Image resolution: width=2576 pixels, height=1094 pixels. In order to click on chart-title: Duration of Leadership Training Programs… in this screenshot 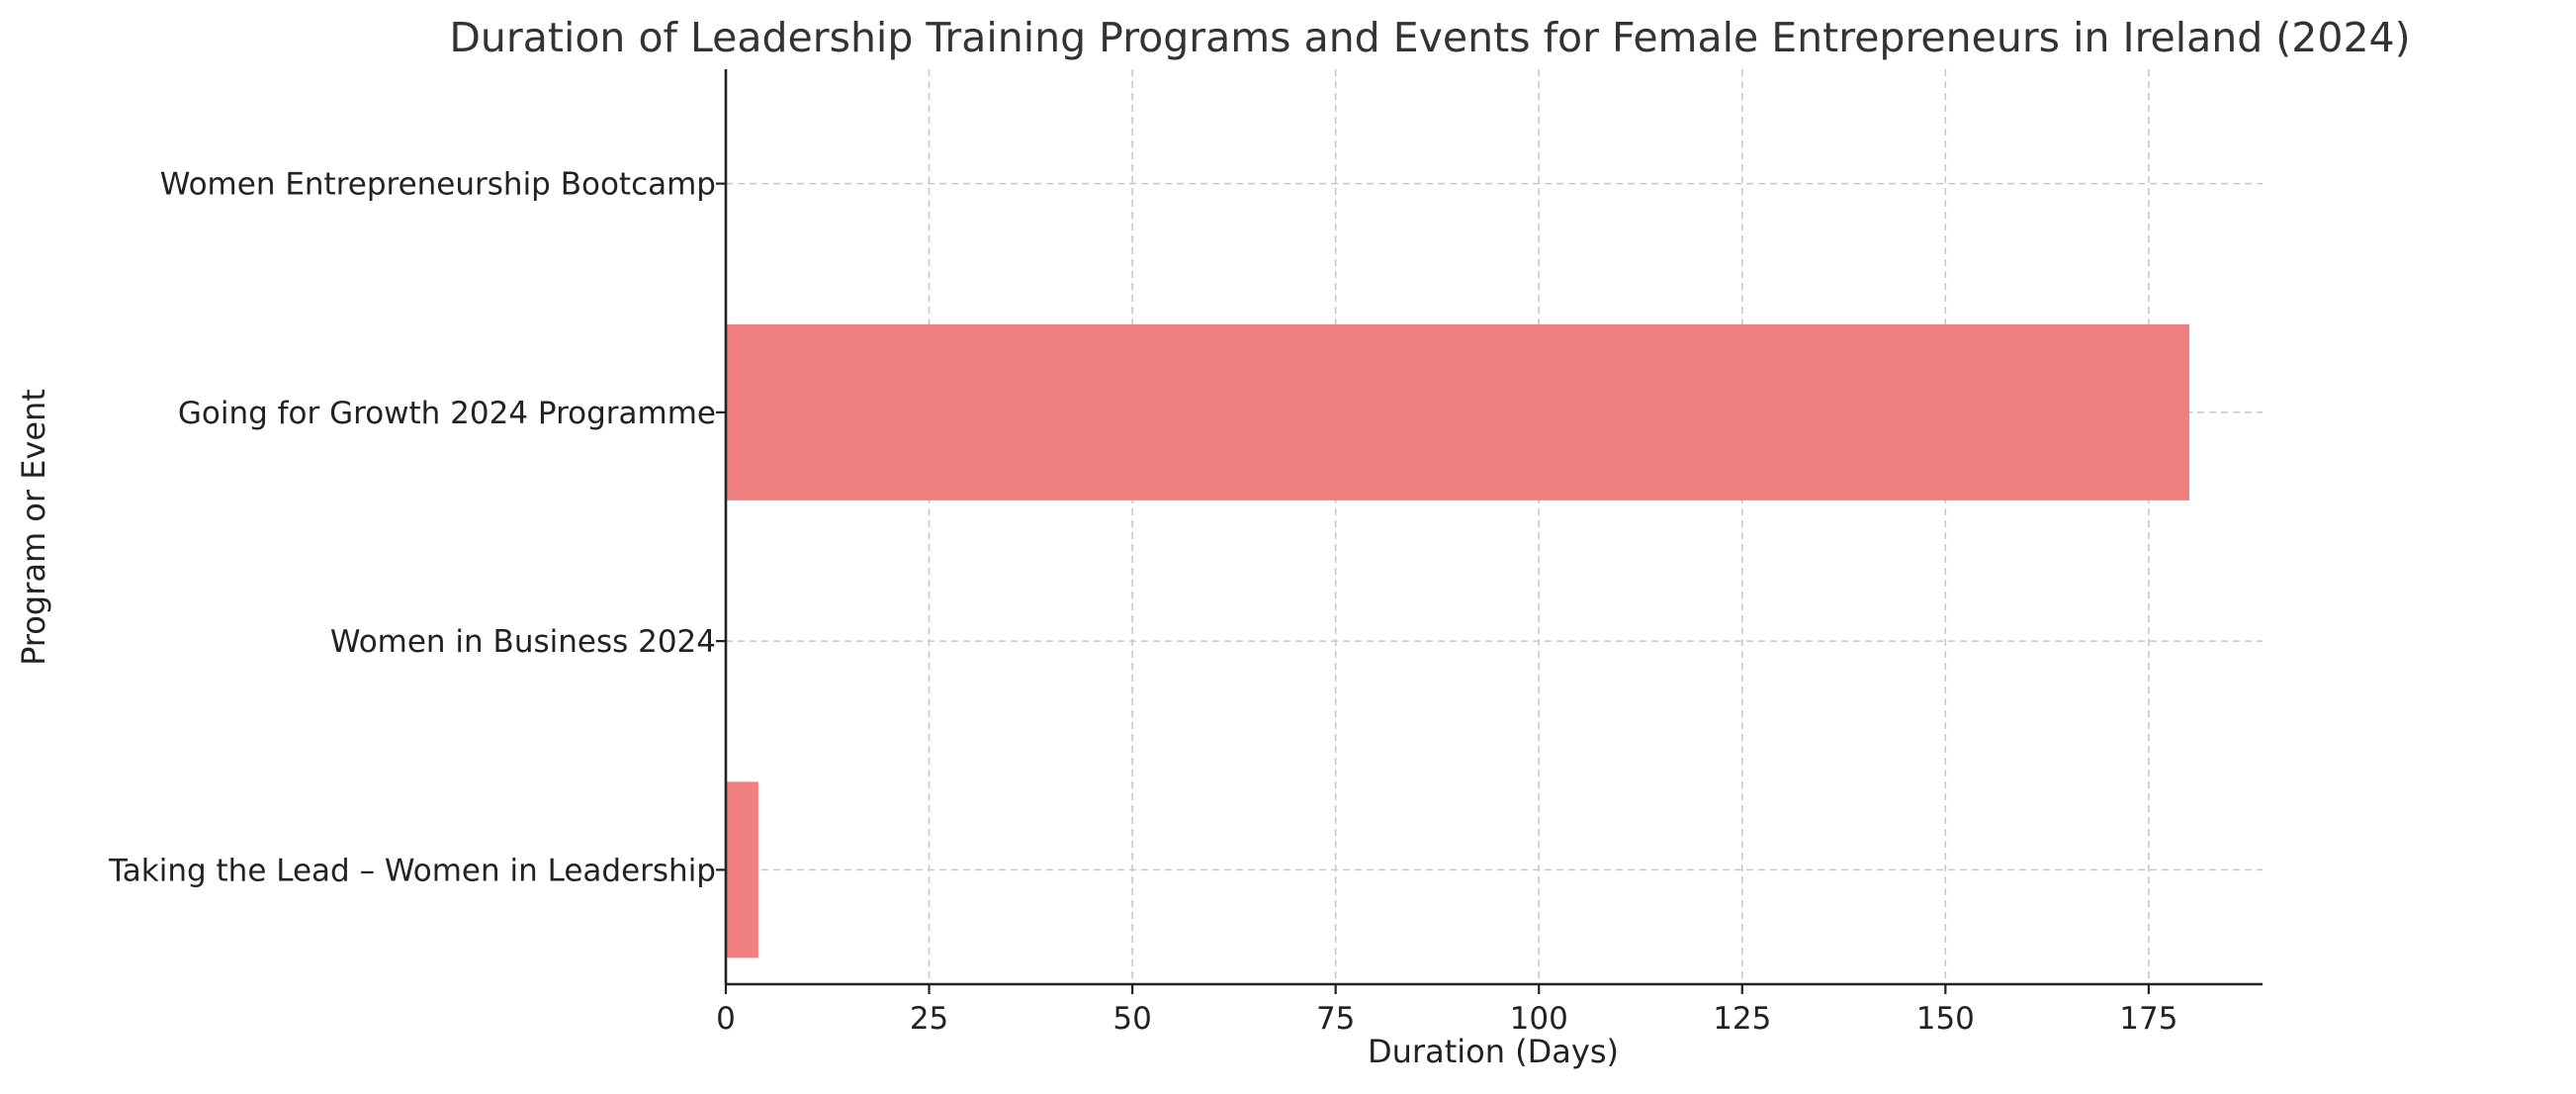, I will do `click(1429, 37)`.